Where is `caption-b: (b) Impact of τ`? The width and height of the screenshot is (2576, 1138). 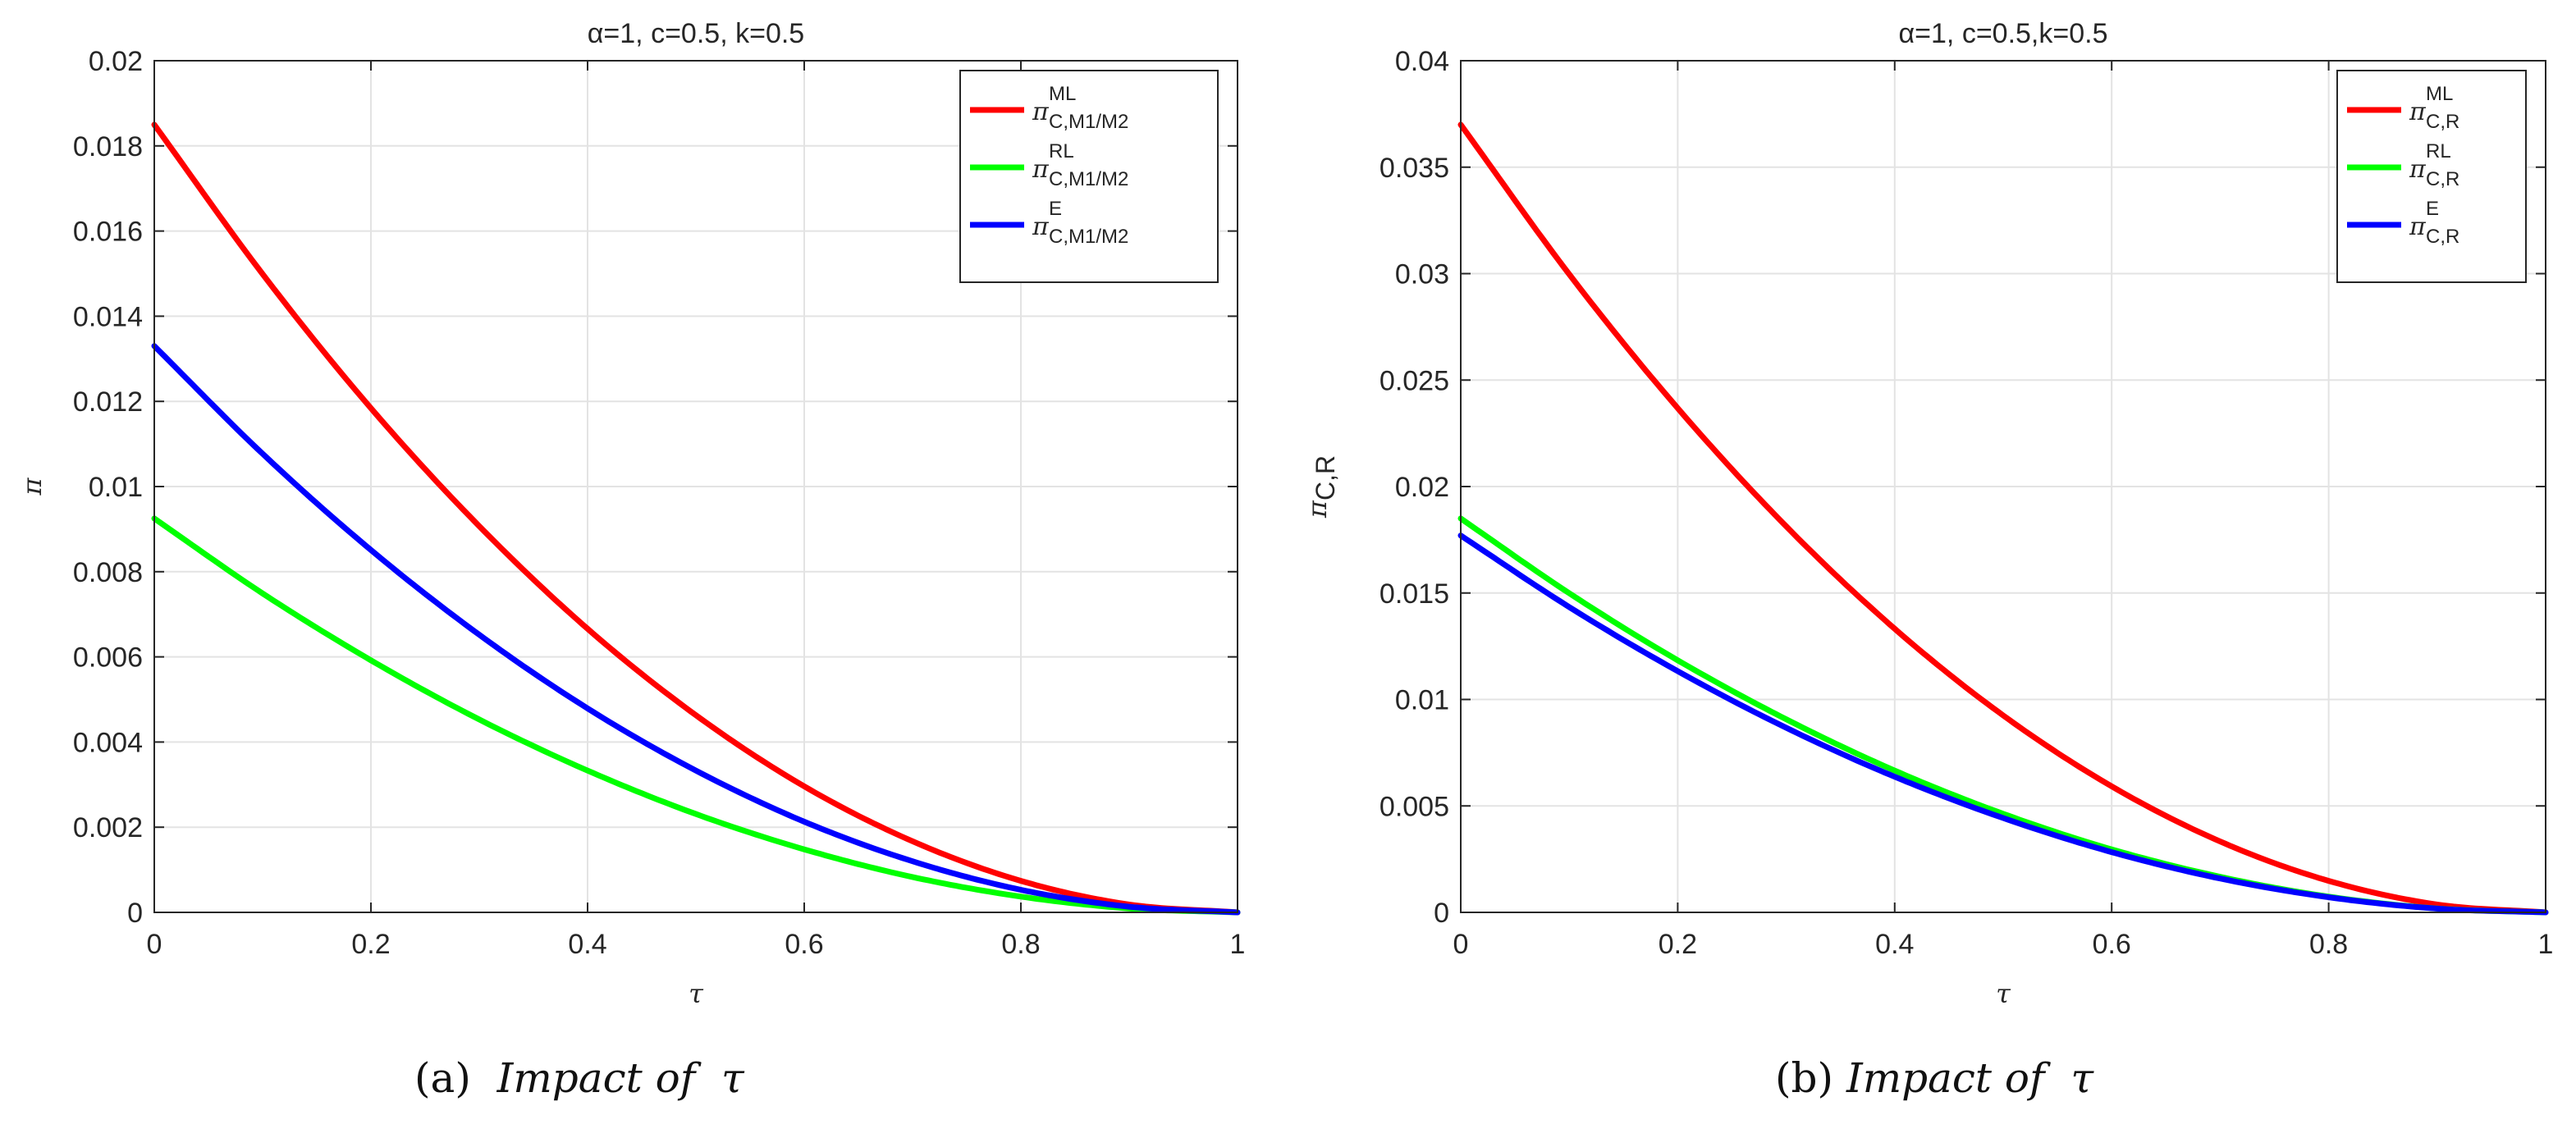
caption-b: (b) Impact of τ is located at coordinates (1934, 1078).